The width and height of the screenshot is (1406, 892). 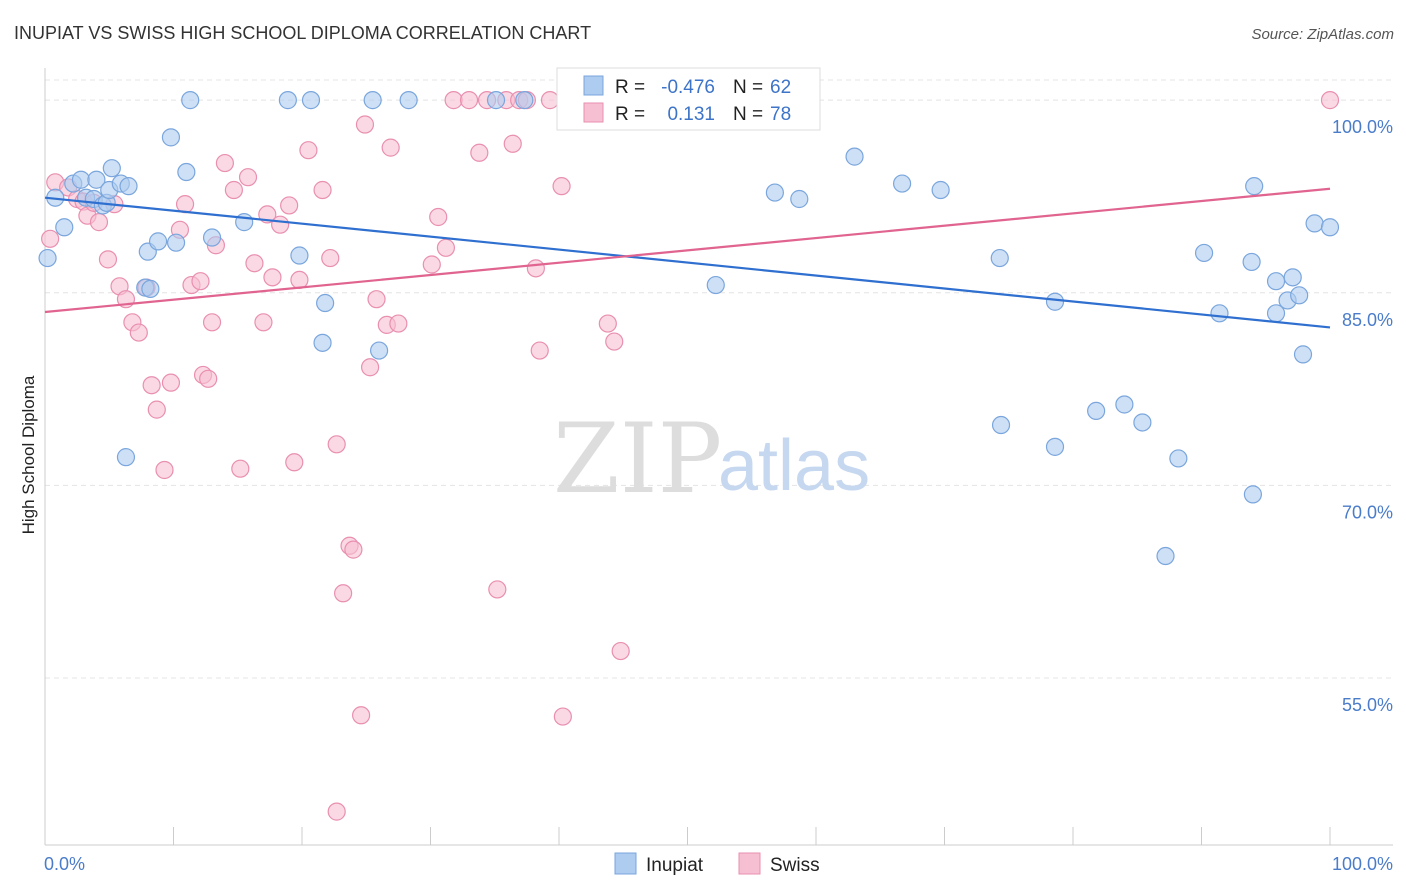 I want to click on y-axis-label: High School Diploma, so click(x=28, y=454).